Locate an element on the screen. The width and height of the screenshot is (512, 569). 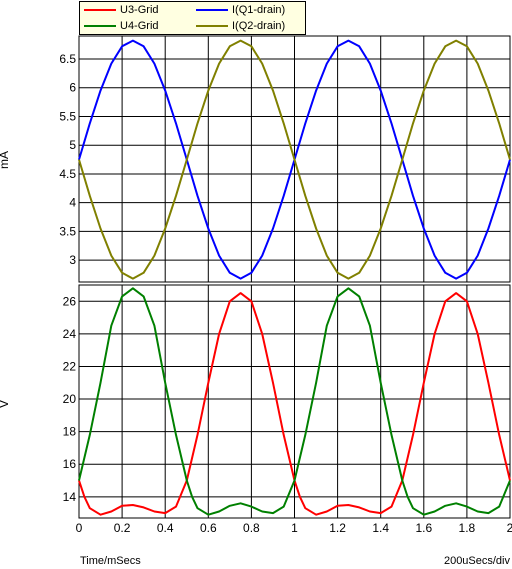
legend: U3-Grid I(Q1-drain) U4-Grid I(Q2-drain) is located at coordinates (192, 18).